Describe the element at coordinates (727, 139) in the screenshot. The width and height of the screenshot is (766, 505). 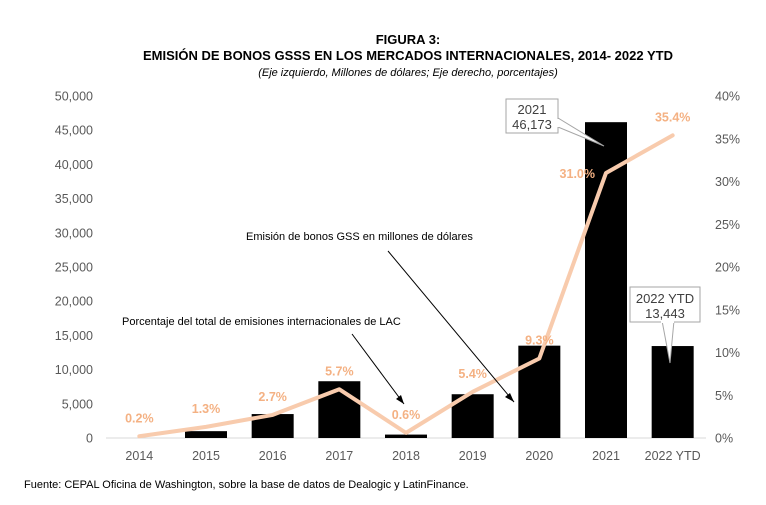
I see `y-right-tick-label: 35%` at that location.